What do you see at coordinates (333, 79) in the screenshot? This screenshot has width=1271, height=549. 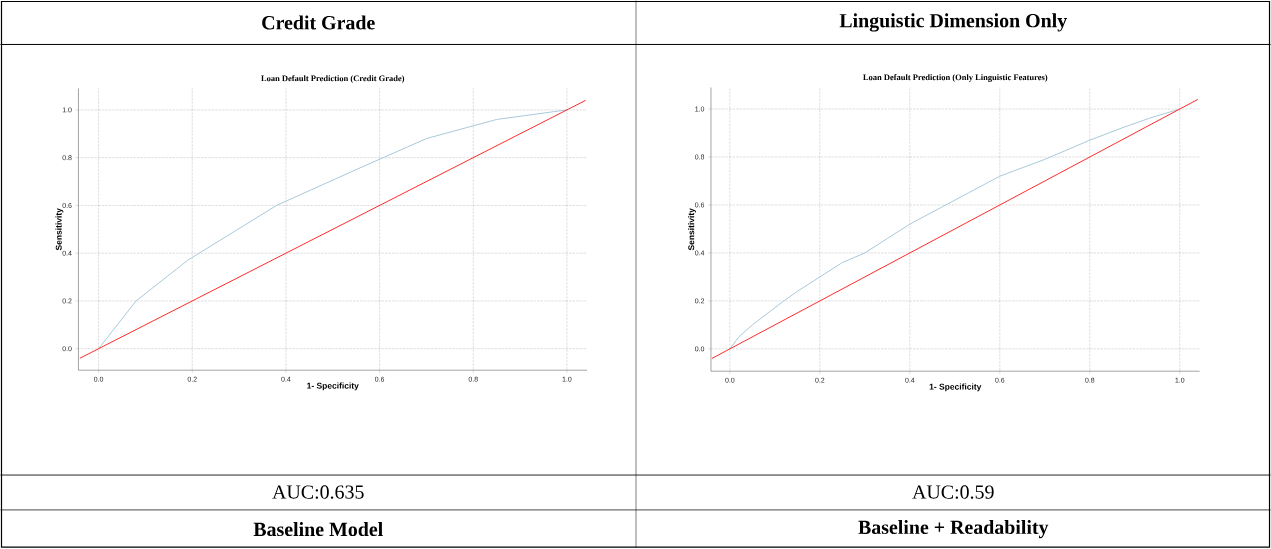 I see `chart-title: Loan Default Prediction (Credit Grade)` at bounding box center [333, 79].